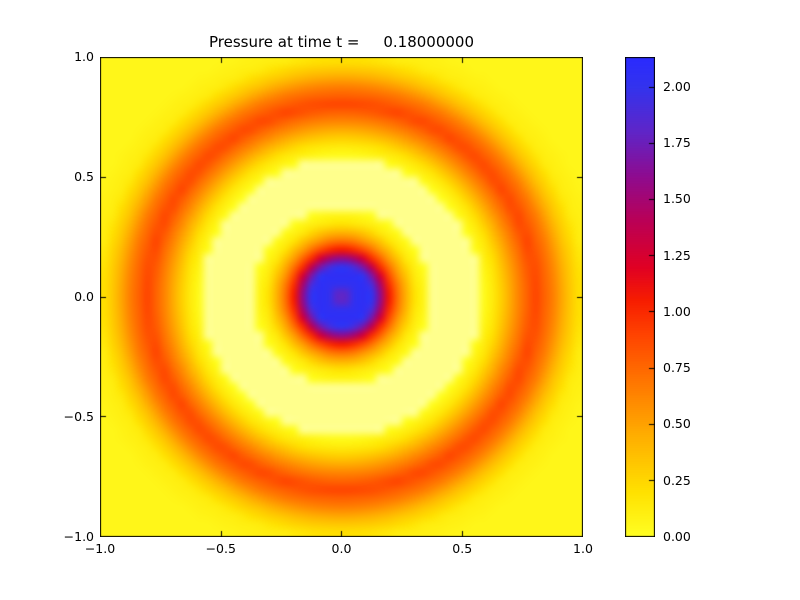 The width and height of the screenshot is (800, 600). Describe the element at coordinates (84, 296) in the screenshot. I see `y-tick-label: 0.0` at that location.